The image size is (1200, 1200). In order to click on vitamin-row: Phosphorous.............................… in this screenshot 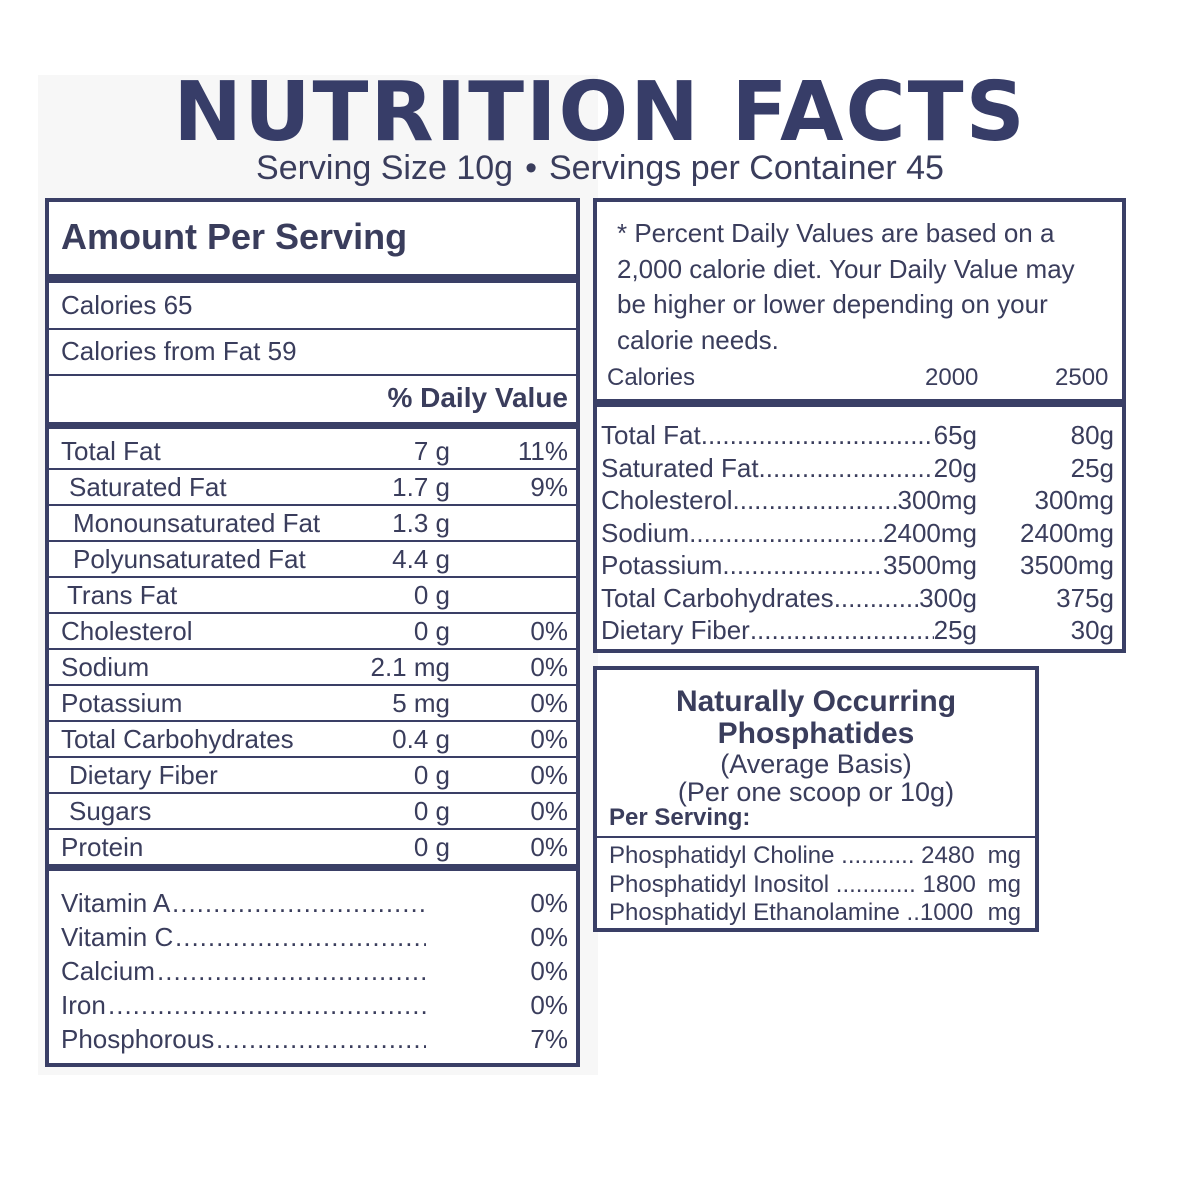, I will do `click(312, 1041)`.